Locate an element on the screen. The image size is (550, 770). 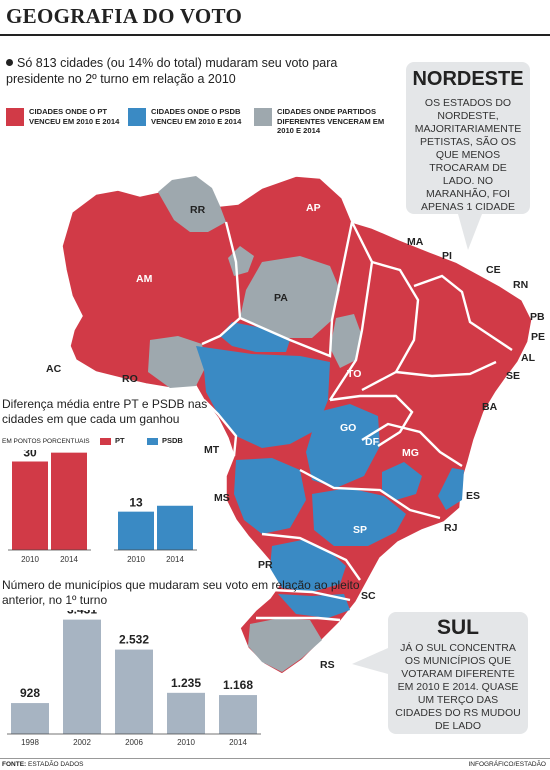
state-label-se: SE is located at coordinates (513, 376).